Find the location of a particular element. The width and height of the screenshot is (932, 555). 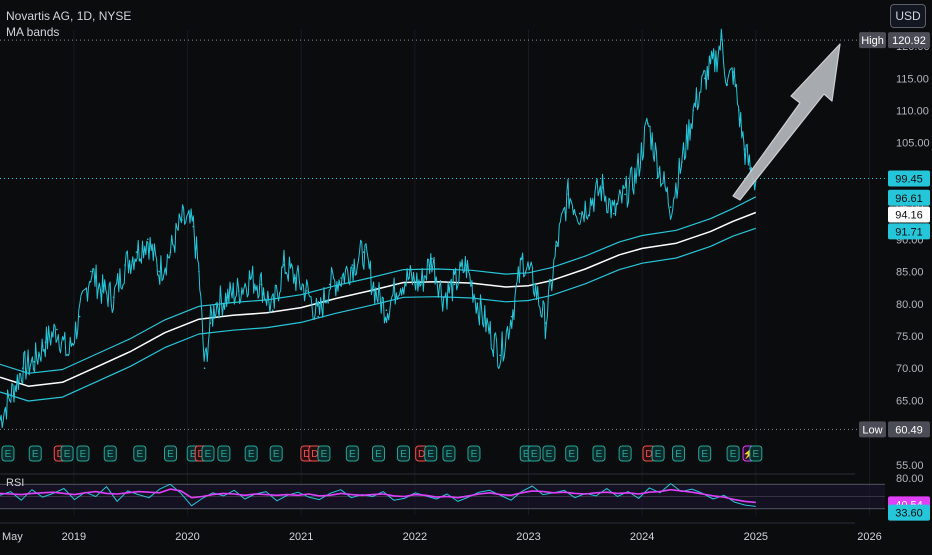

low-label: Low is located at coordinates (872, 429).